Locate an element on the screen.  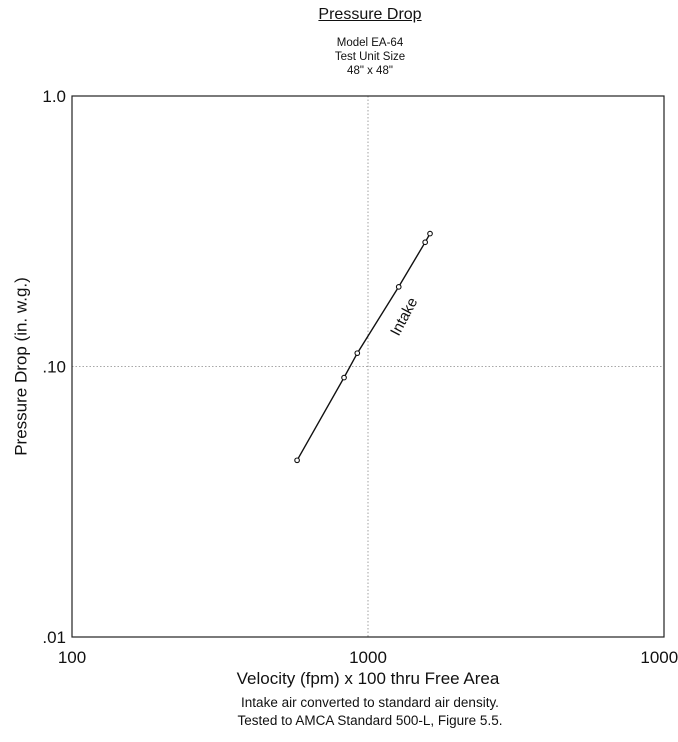
chart-title: Pressure Drop is located at coordinates (370, 14).